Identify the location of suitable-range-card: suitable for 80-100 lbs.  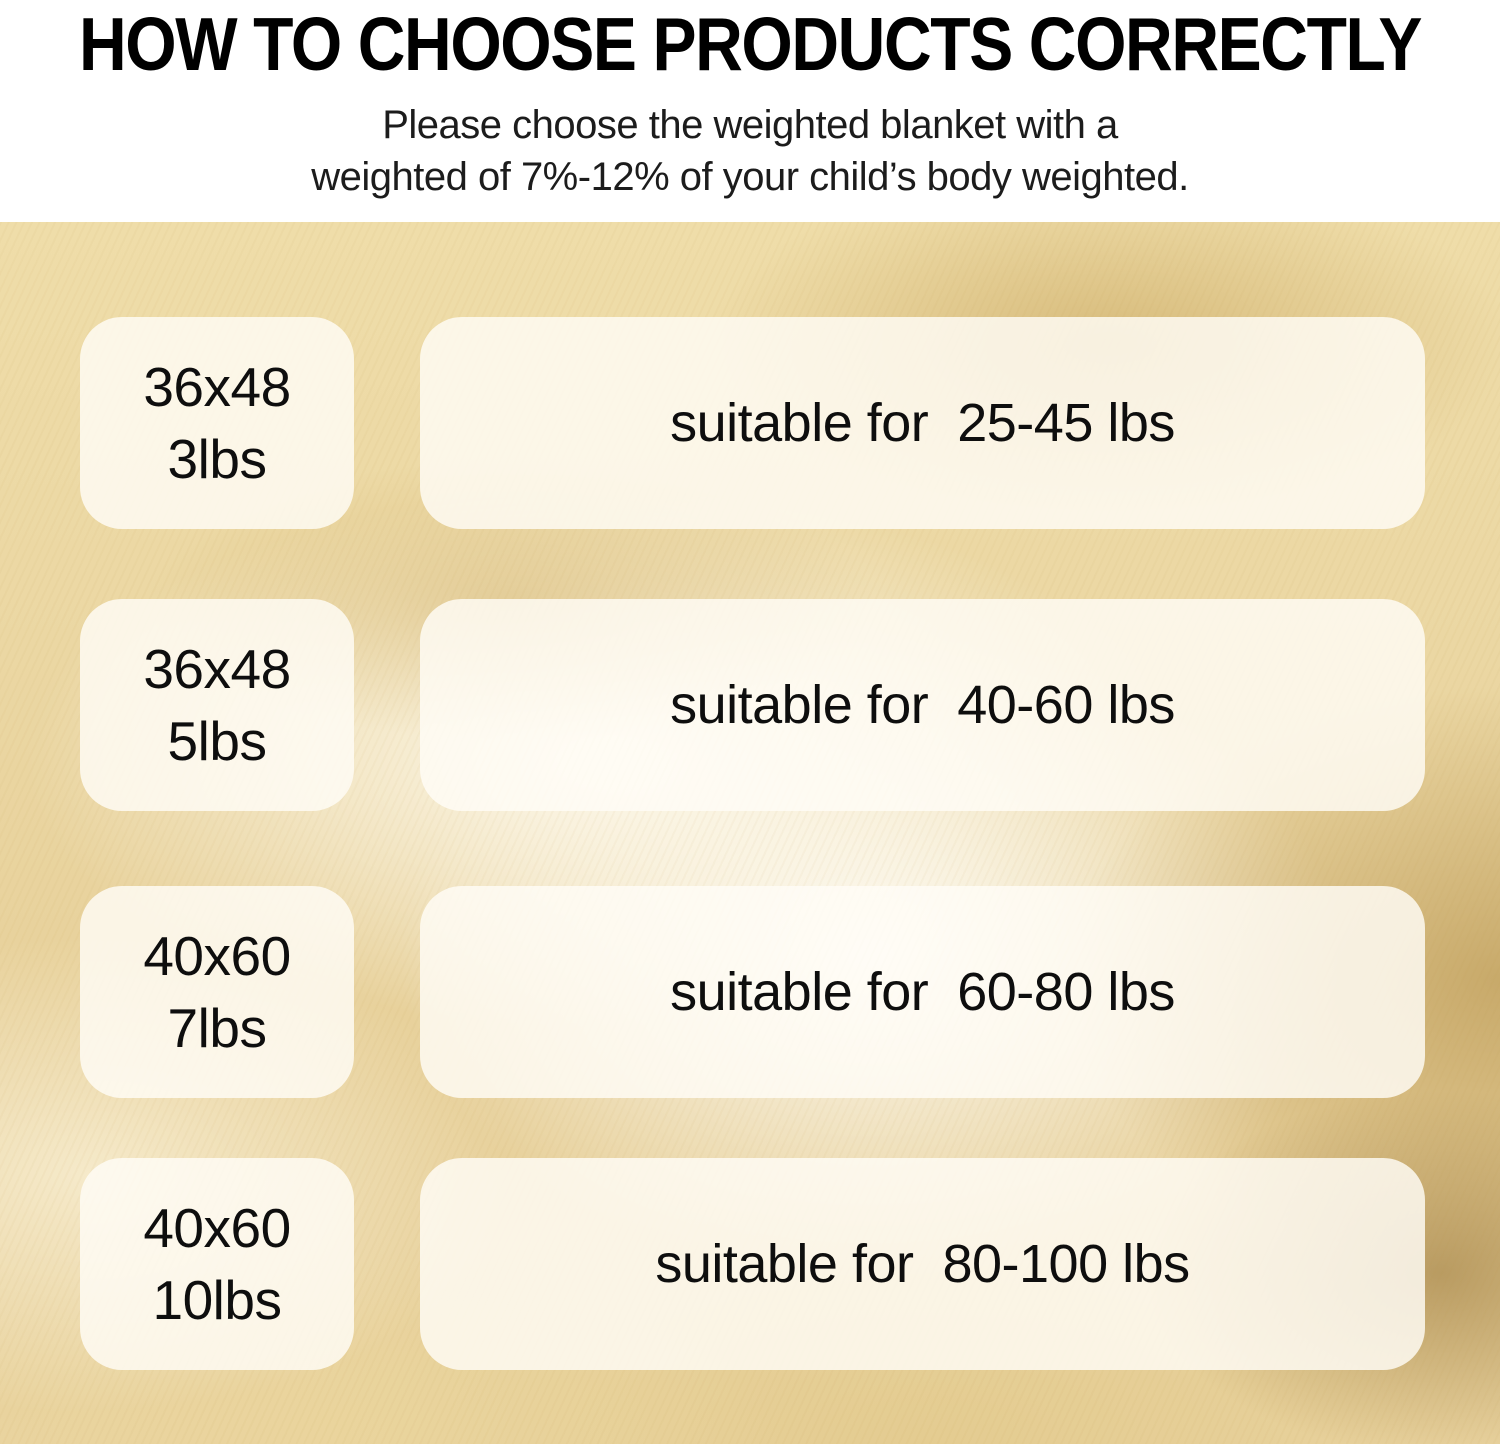
(922, 1264).